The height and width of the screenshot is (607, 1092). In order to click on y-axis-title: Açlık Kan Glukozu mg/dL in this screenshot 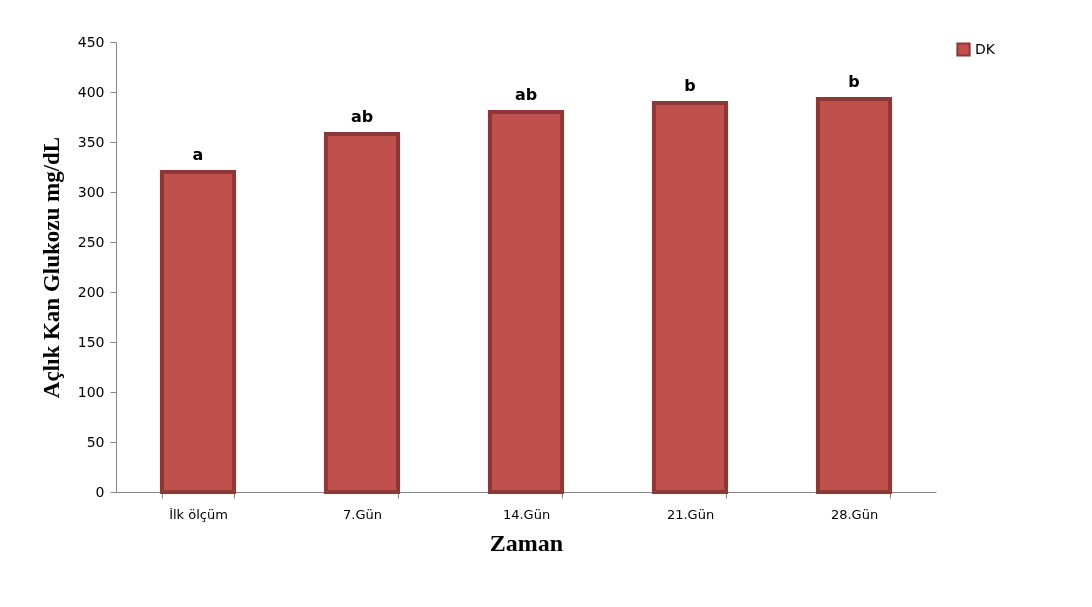, I will do `click(51, 267)`.